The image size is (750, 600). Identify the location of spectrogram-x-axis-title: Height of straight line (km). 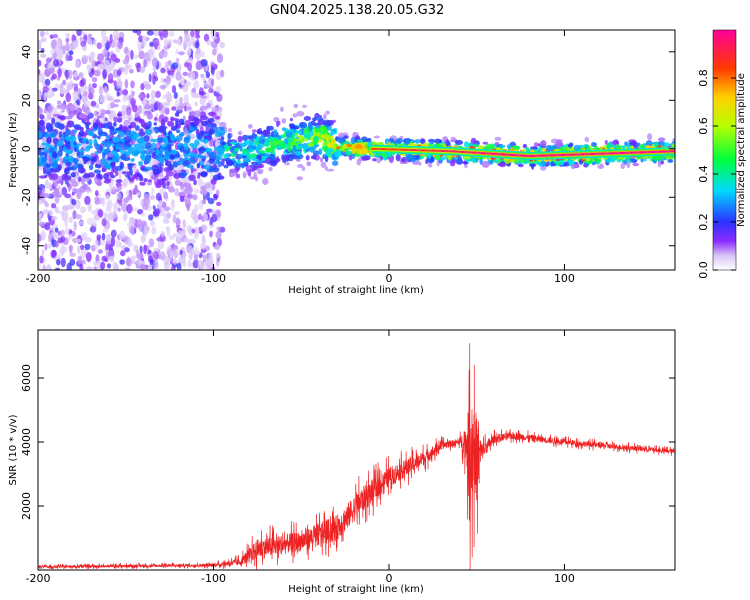
(356, 290).